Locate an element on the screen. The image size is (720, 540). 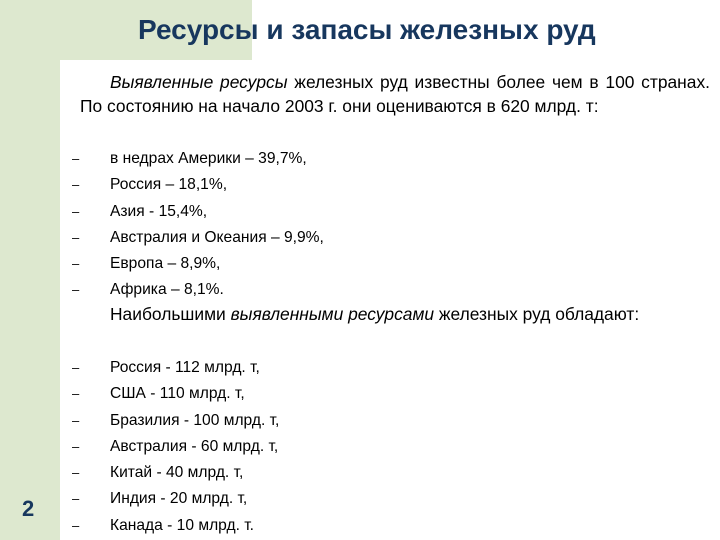
list-item-text: Австралия и Океания – 9,9%, is located at coordinates (217, 237).